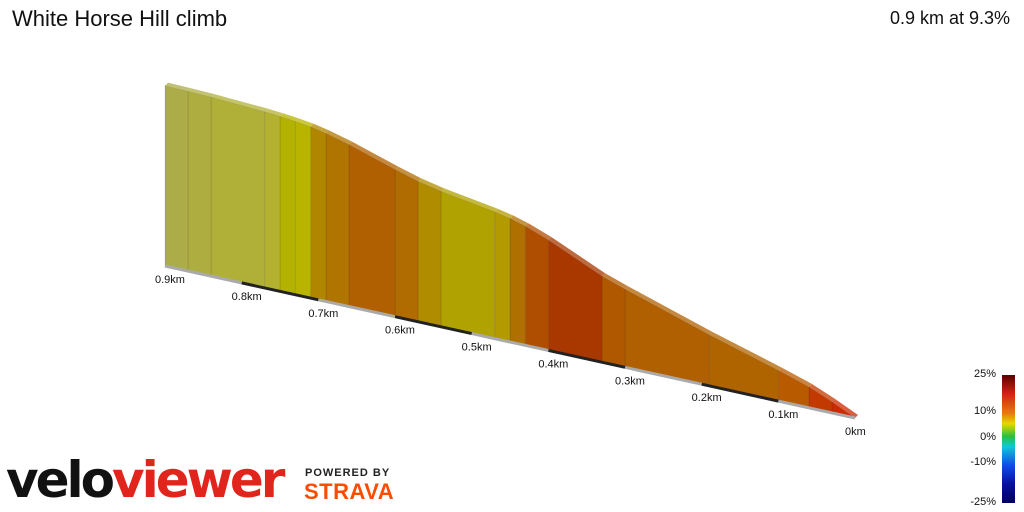 The width and height of the screenshot is (1024, 512). I want to click on scale-label-neg25: -25%, so click(983, 502).